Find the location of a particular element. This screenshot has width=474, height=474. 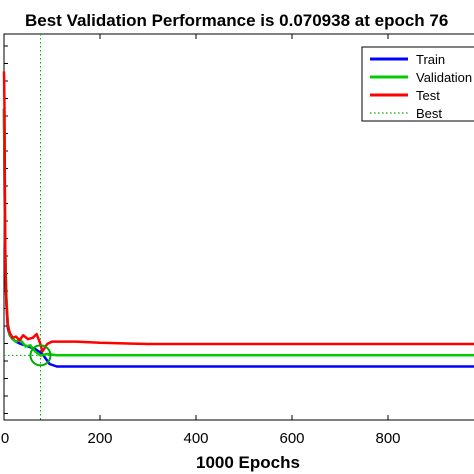

x-tick-label: 200 is located at coordinates (99, 438).